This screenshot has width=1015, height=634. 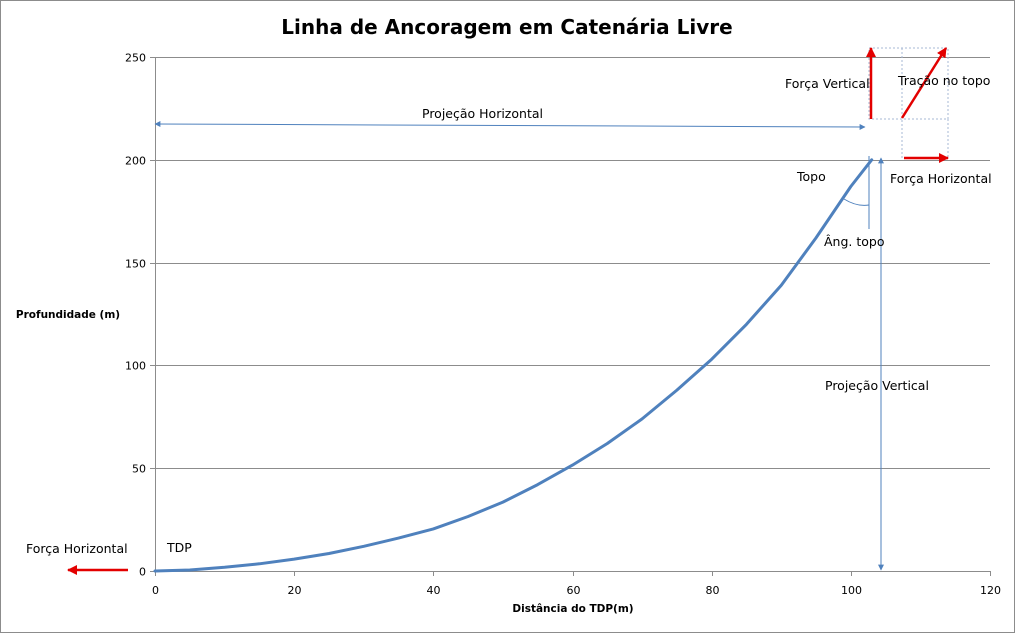 I want to click on x-tick-label-40: 40, so click(x=434, y=590).